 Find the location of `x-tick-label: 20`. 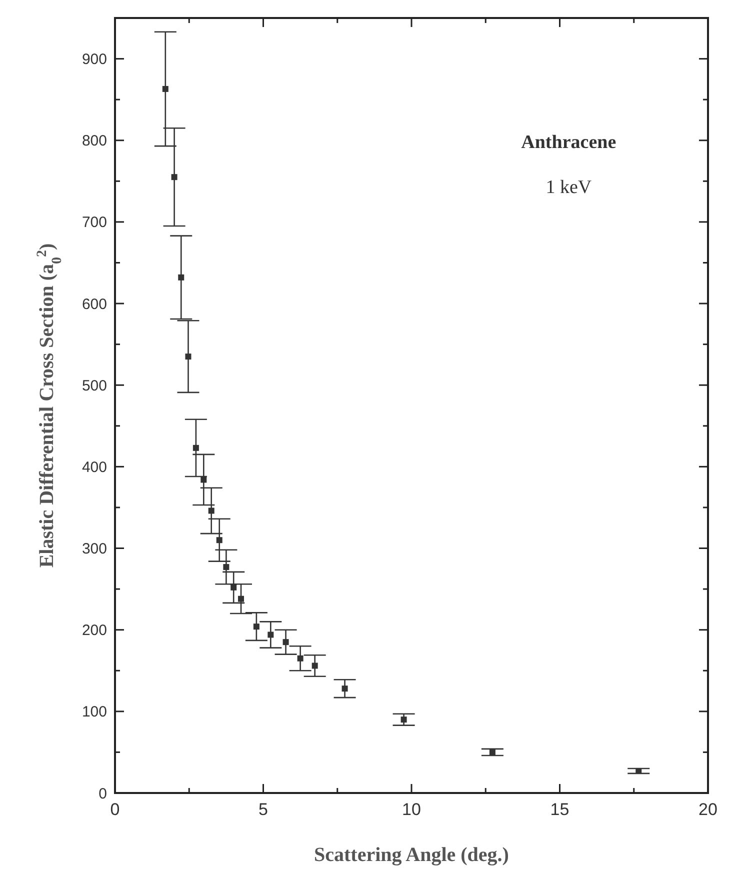

x-tick-label: 20 is located at coordinates (708, 809).